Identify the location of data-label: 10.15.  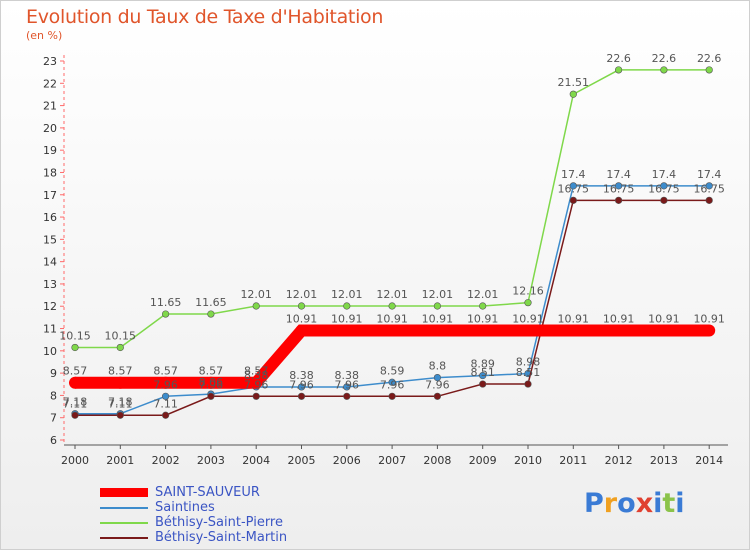
(121, 335).